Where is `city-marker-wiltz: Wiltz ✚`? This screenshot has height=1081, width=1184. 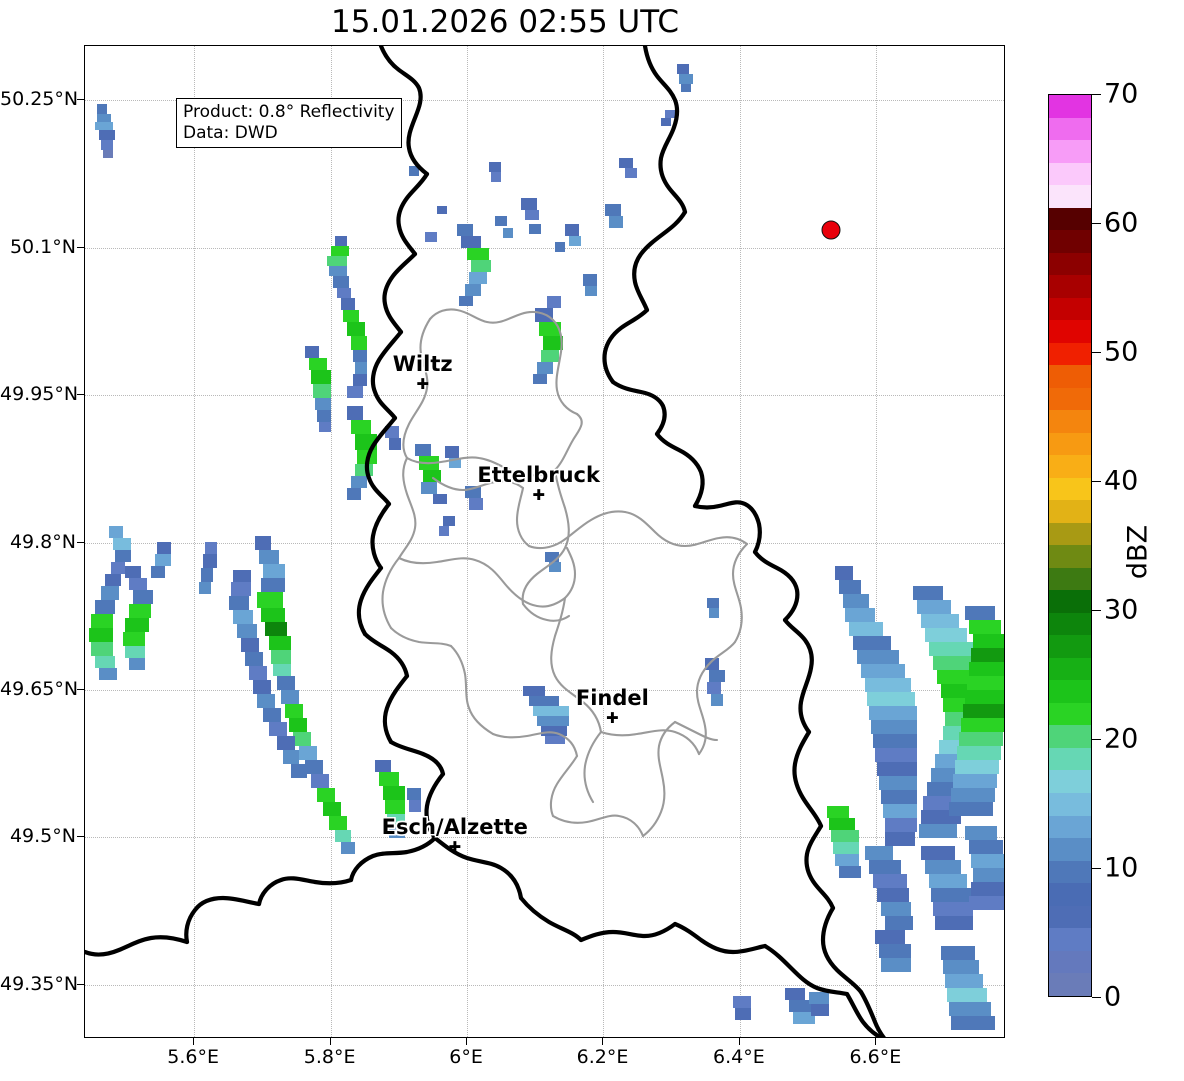 city-marker-wiltz: Wiltz ✚ is located at coordinates (423, 372).